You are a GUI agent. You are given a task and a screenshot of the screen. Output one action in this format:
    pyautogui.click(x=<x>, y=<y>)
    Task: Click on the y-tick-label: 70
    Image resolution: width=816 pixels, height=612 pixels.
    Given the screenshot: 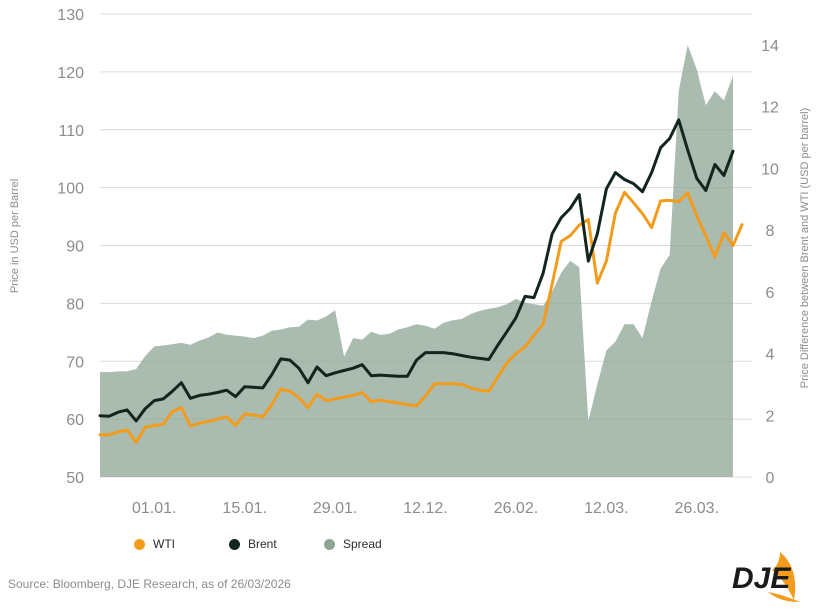 What is the action you would take?
    pyautogui.click(x=75, y=362)
    